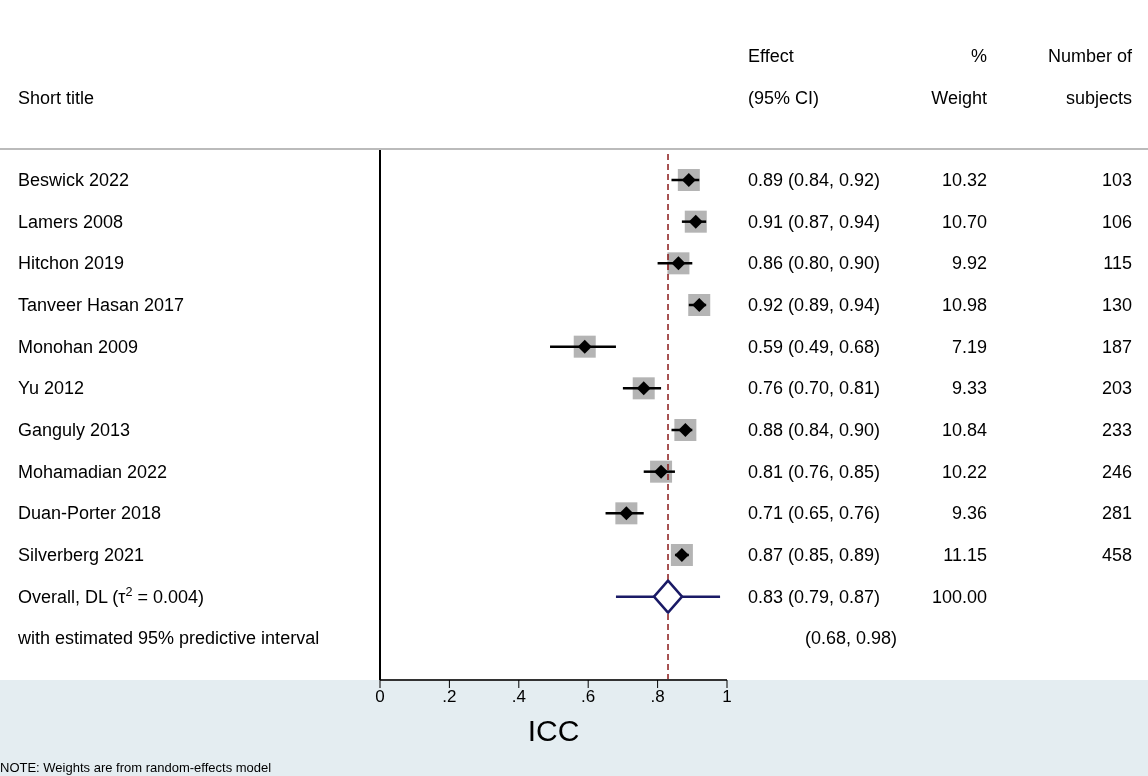 This screenshot has width=1148, height=776. What do you see at coordinates (964, 221) in the screenshot?
I see `text: 10.70` at bounding box center [964, 221].